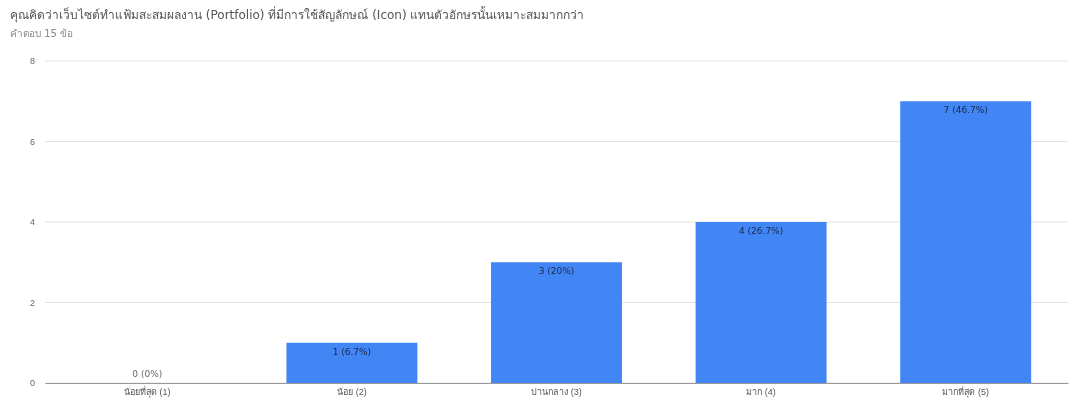 This screenshot has height=403, width=1074. I want to click on y-tick-label: 6, so click(32, 141).